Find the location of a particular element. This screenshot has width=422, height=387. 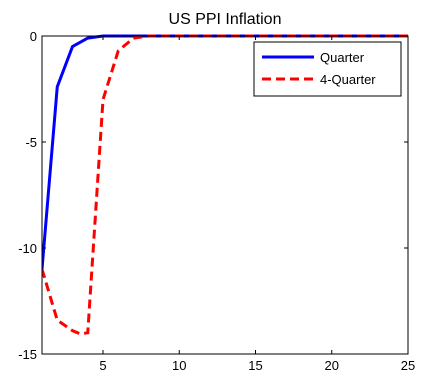

x-tick-label: 15 is located at coordinates (255, 365).